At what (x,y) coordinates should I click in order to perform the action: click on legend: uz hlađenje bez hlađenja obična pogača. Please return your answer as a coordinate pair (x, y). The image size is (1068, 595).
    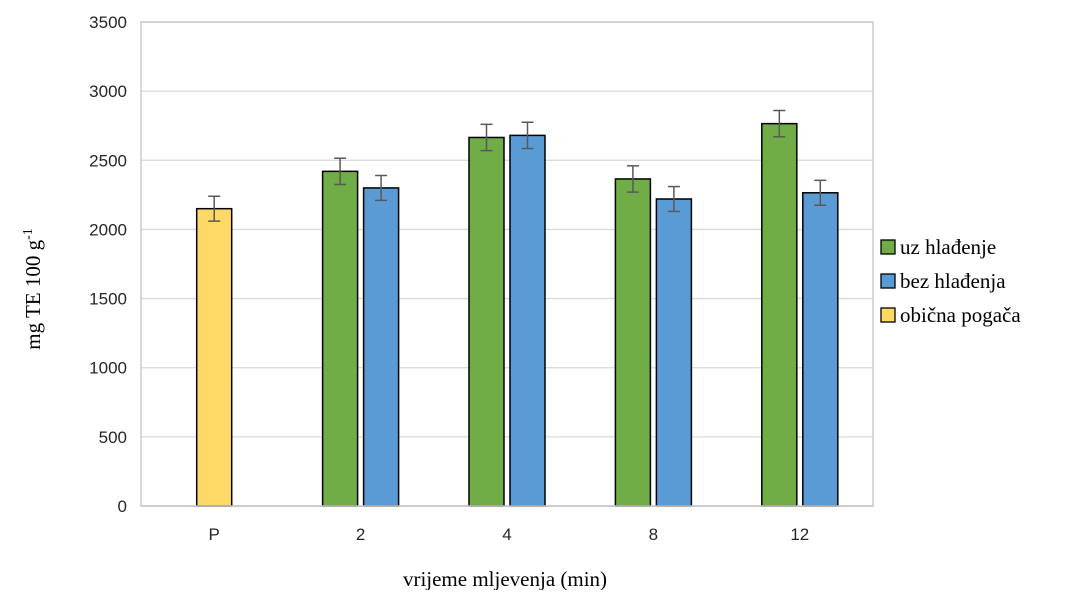
    Looking at the image, I should click on (950, 281).